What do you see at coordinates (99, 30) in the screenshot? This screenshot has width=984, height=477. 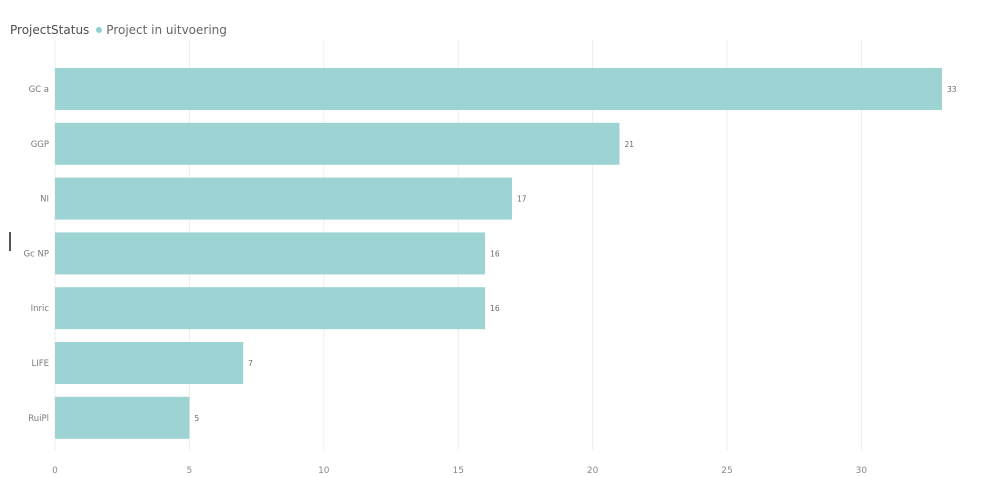 I see `legend-dot-icon` at bounding box center [99, 30].